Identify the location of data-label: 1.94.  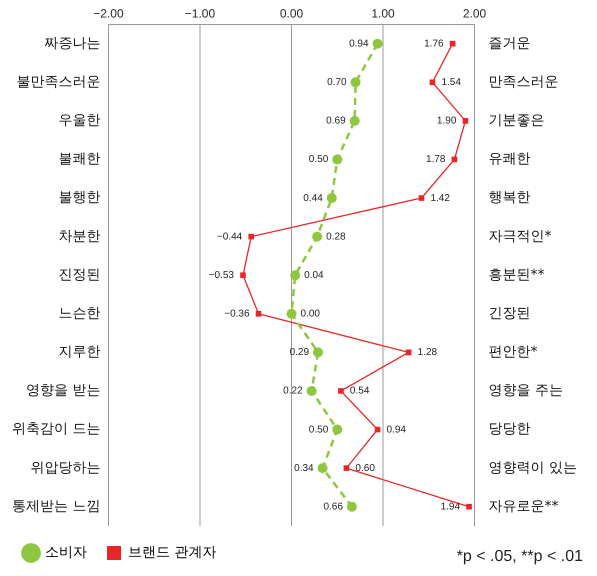
(450, 506).